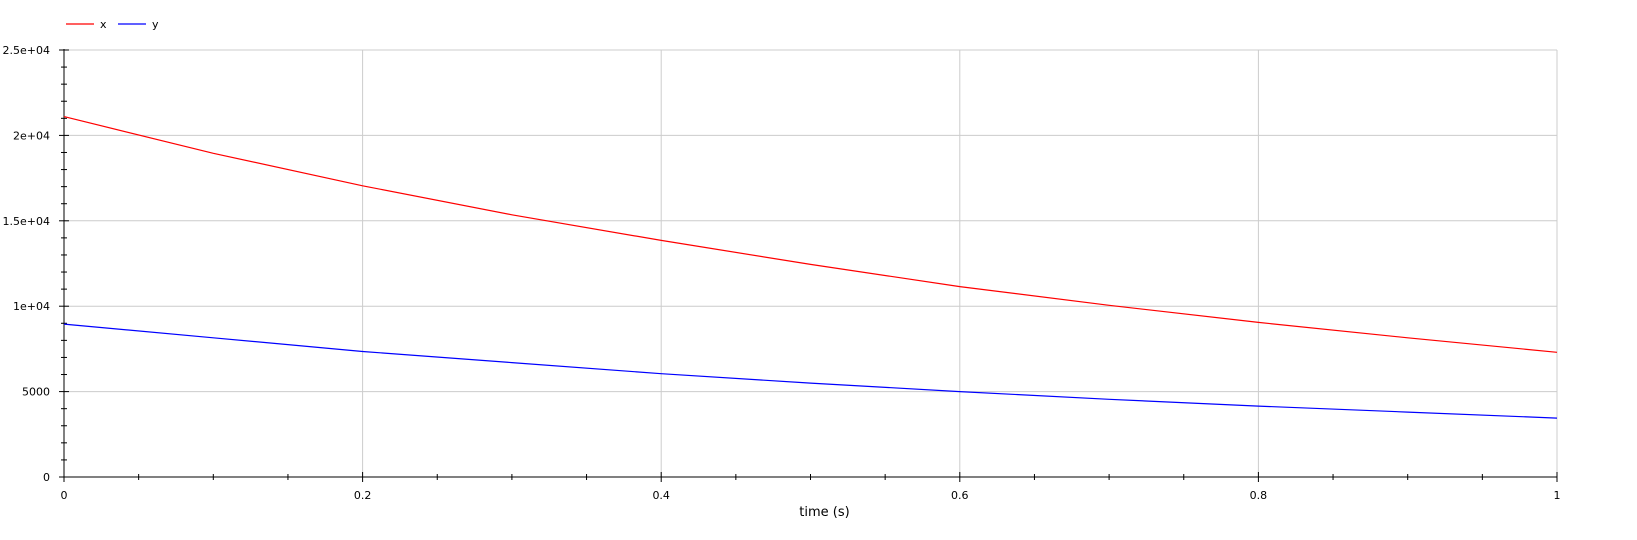  Describe the element at coordinates (363, 495) in the screenshot. I see `x-tick-label: 0.2` at that location.